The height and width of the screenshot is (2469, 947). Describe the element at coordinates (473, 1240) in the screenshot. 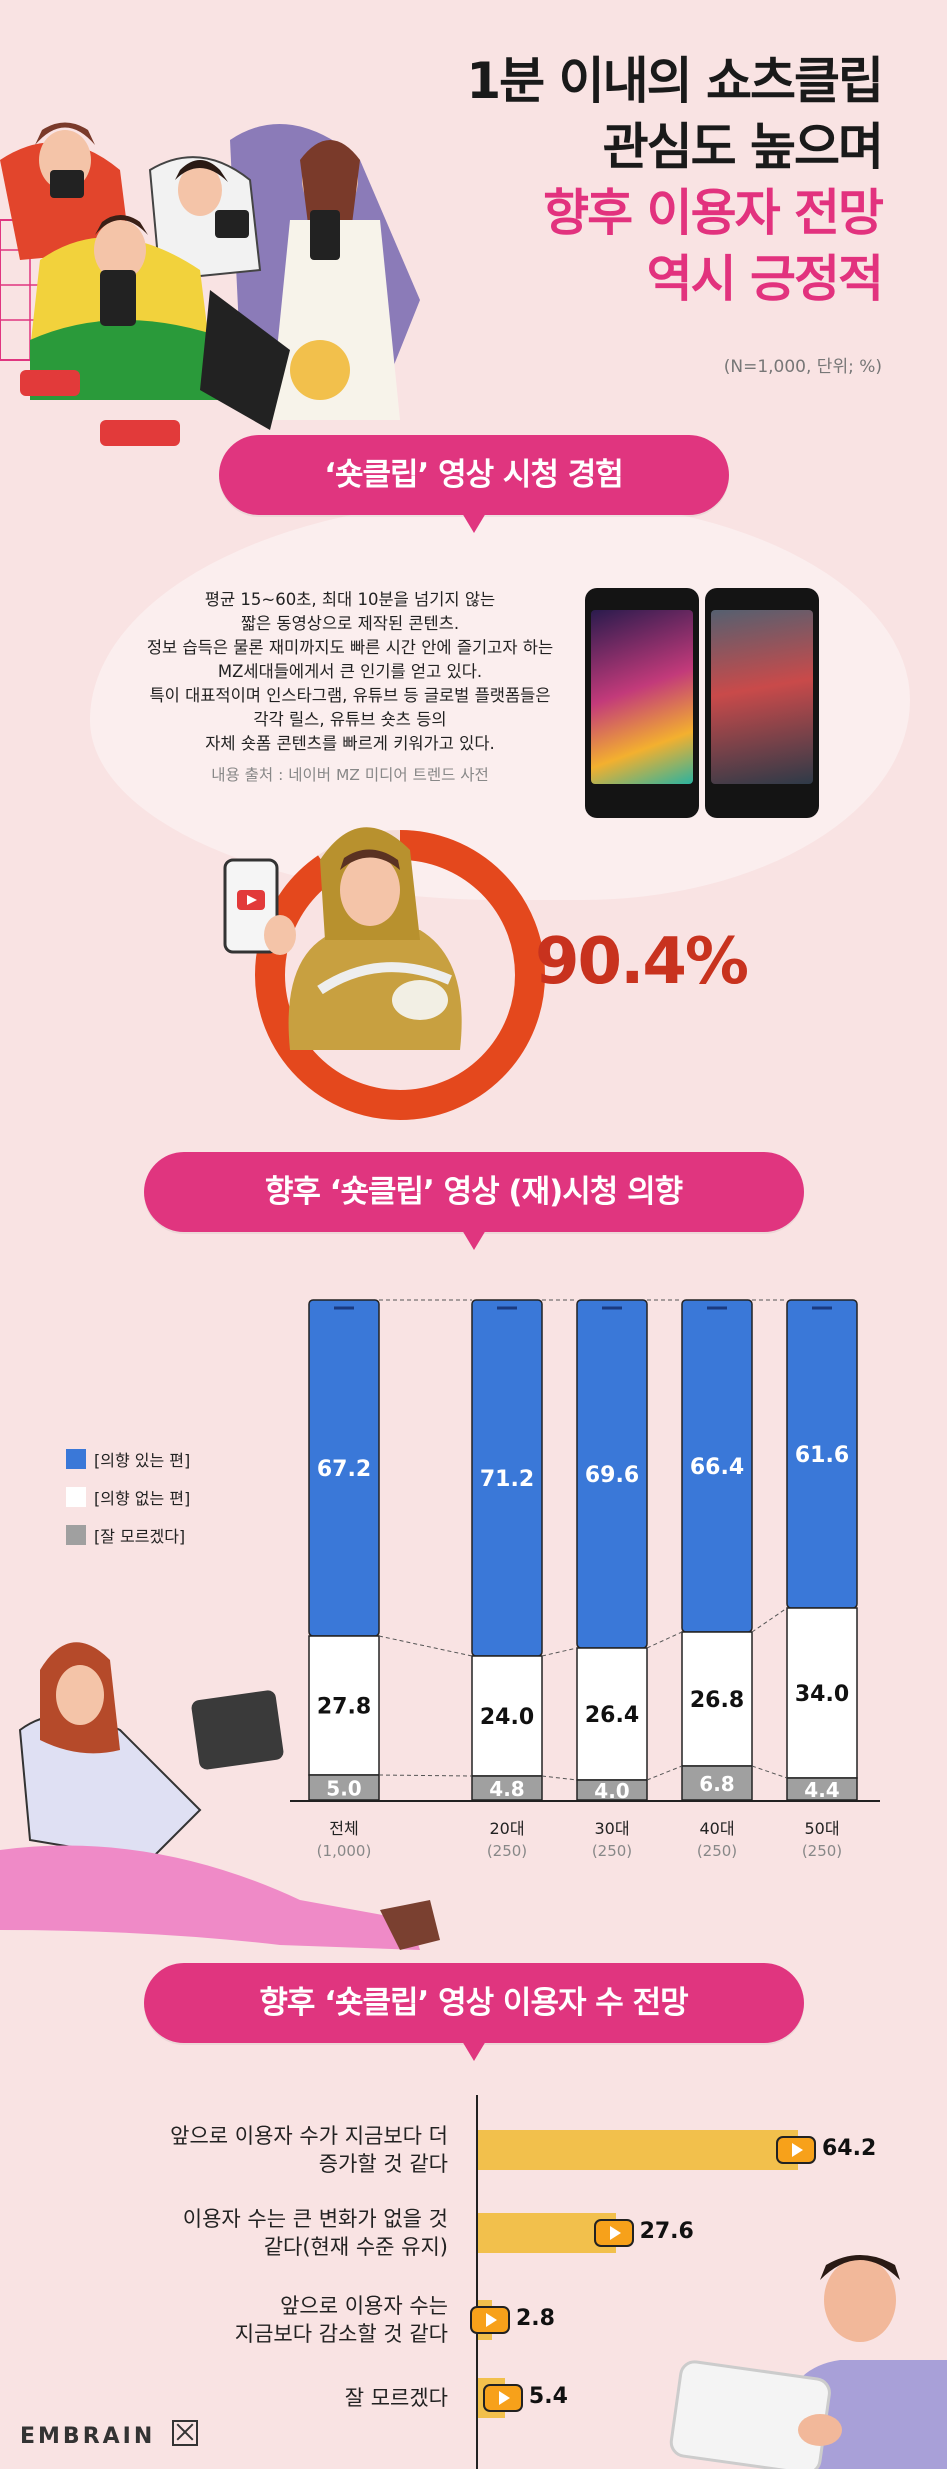

I see `section2-title-pointer` at that location.